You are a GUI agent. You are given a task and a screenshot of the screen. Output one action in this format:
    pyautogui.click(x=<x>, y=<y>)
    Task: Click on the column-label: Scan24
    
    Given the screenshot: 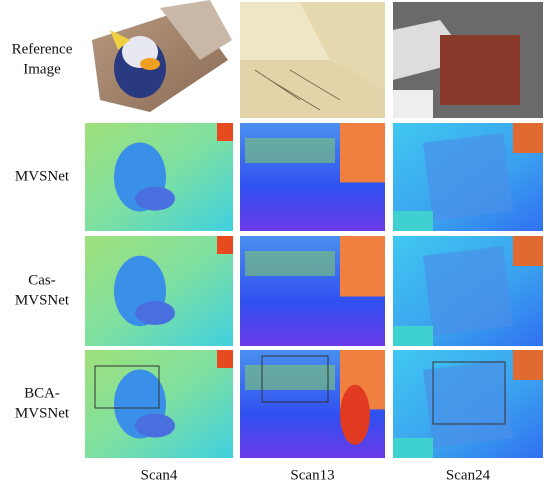 What is the action you would take?
    pyautogui.click(x=468, y=475)
    